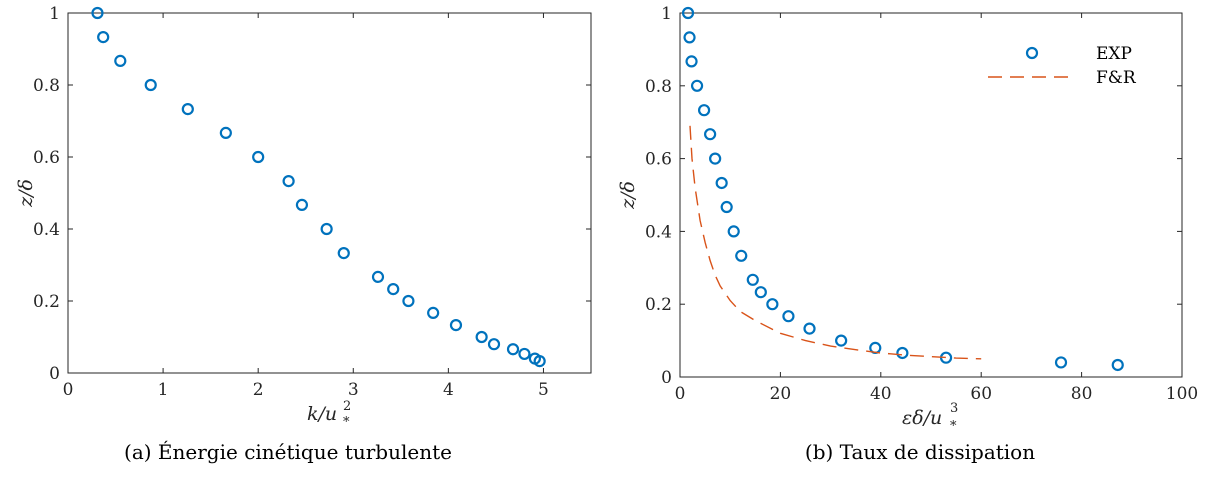 The width and height of the screenshot is (1212, 488). What do you see at coordinates (1082, 394) in the screenshot?
I see `x-tick-label-b-4: 80` at bounding box center [1082, 394].